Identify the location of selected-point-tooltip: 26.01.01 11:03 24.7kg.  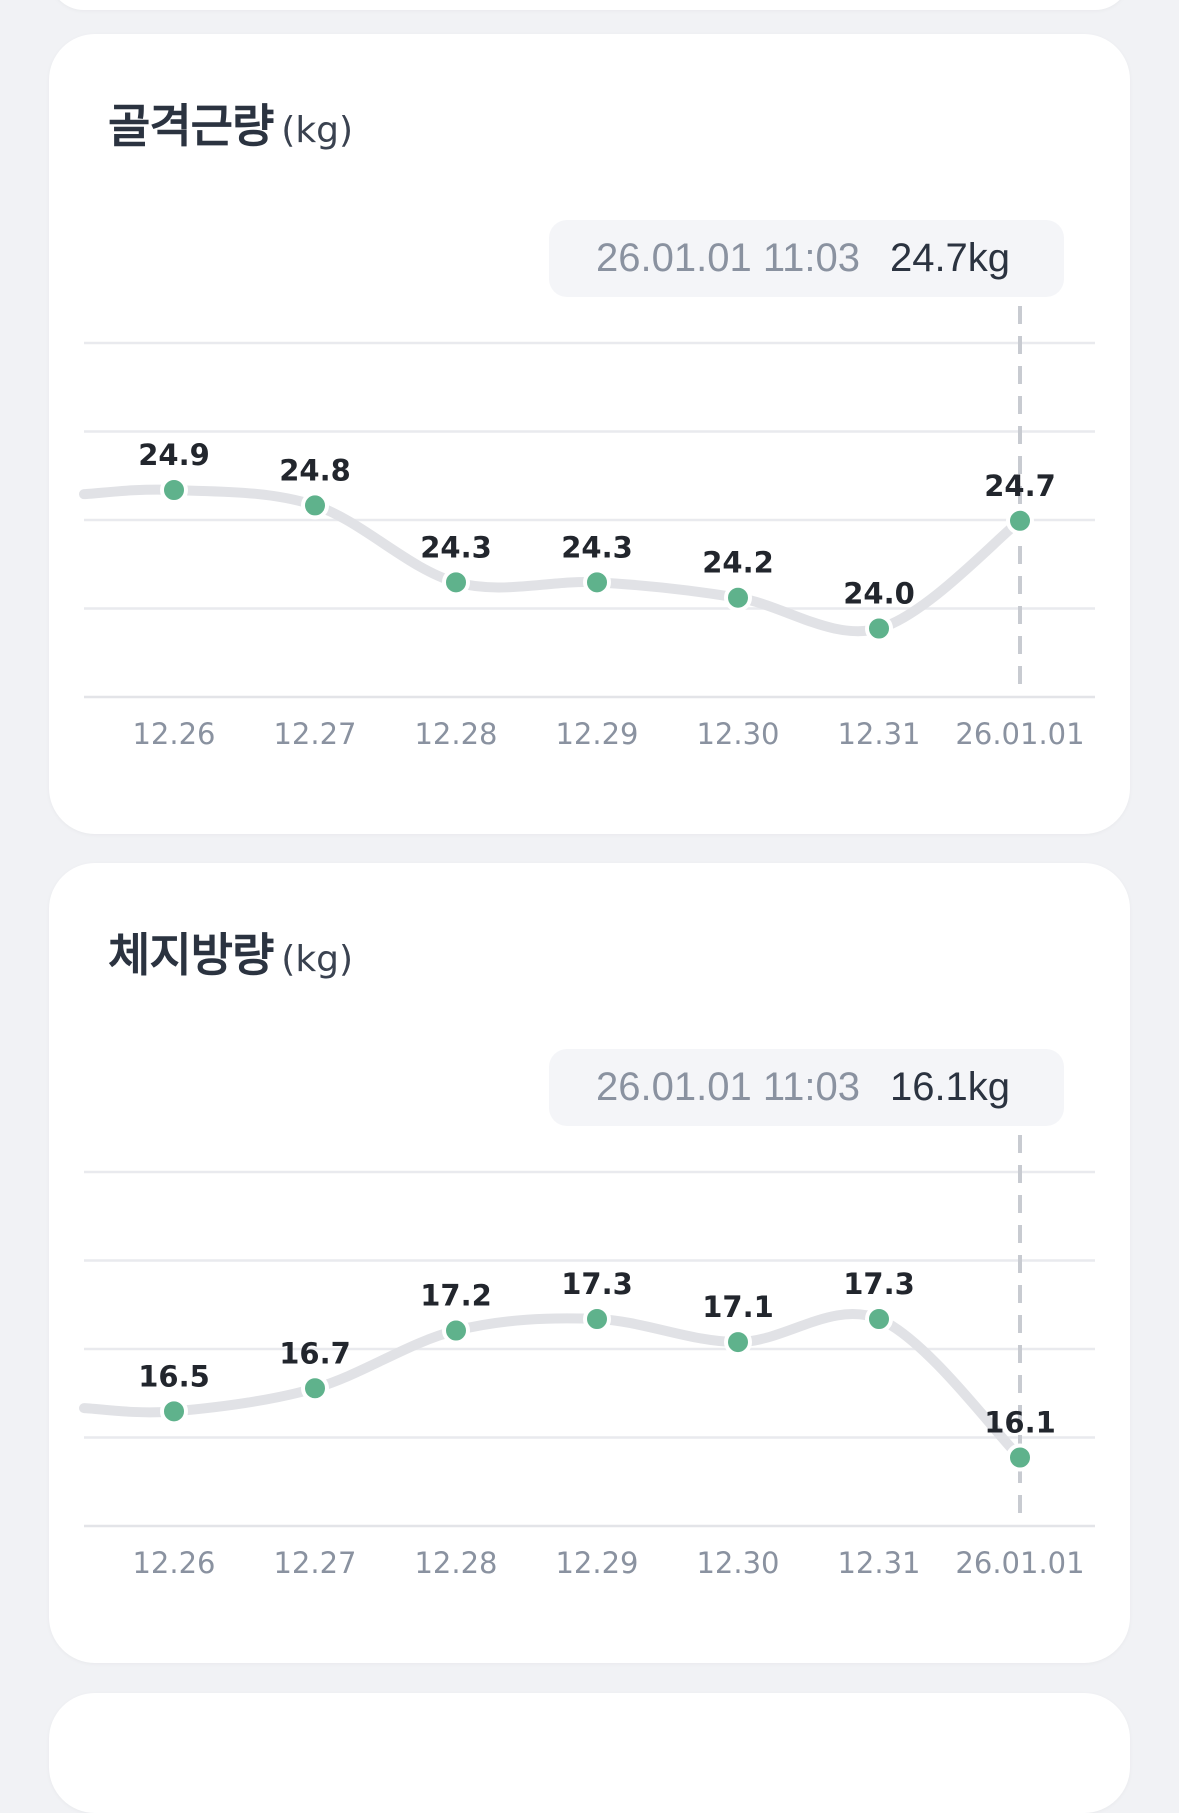
(806, 258).